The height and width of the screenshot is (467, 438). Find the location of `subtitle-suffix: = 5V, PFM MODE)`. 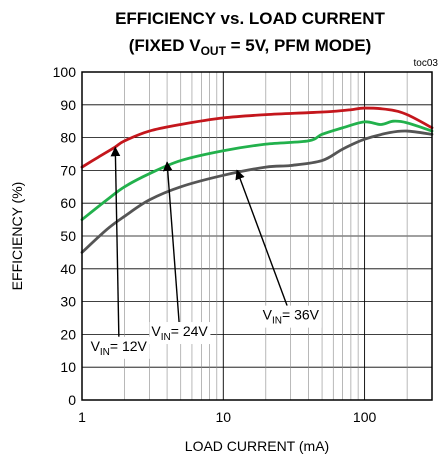

subtitle-suffix: = 5V, PFM MODE) is located at coordinates (298, 45).